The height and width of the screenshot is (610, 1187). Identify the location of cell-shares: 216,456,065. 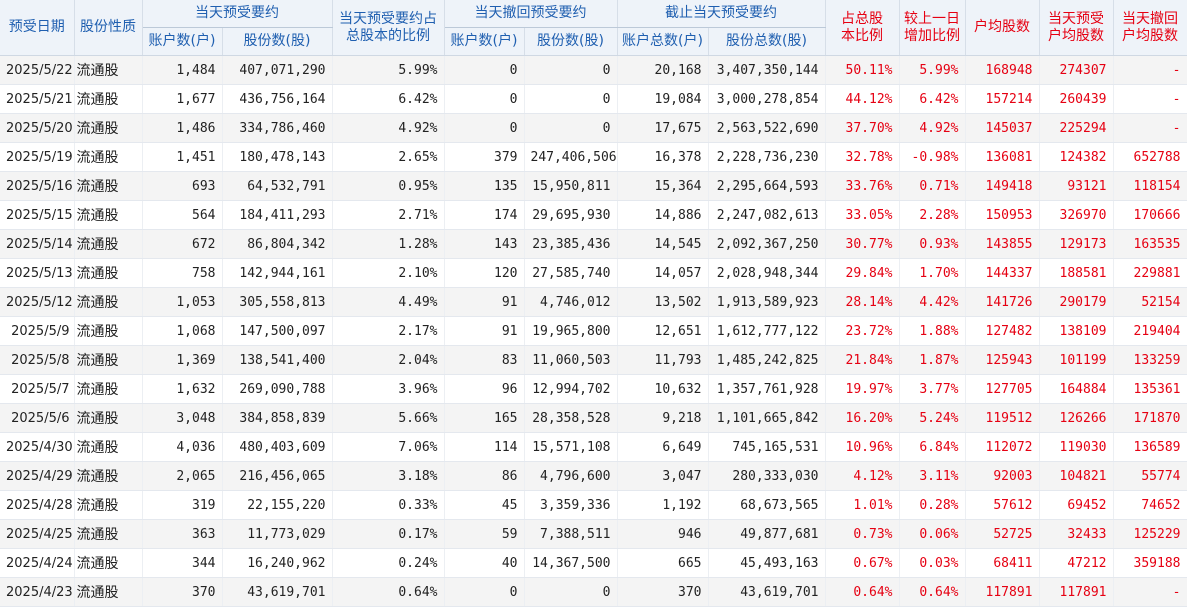
(277, 476).